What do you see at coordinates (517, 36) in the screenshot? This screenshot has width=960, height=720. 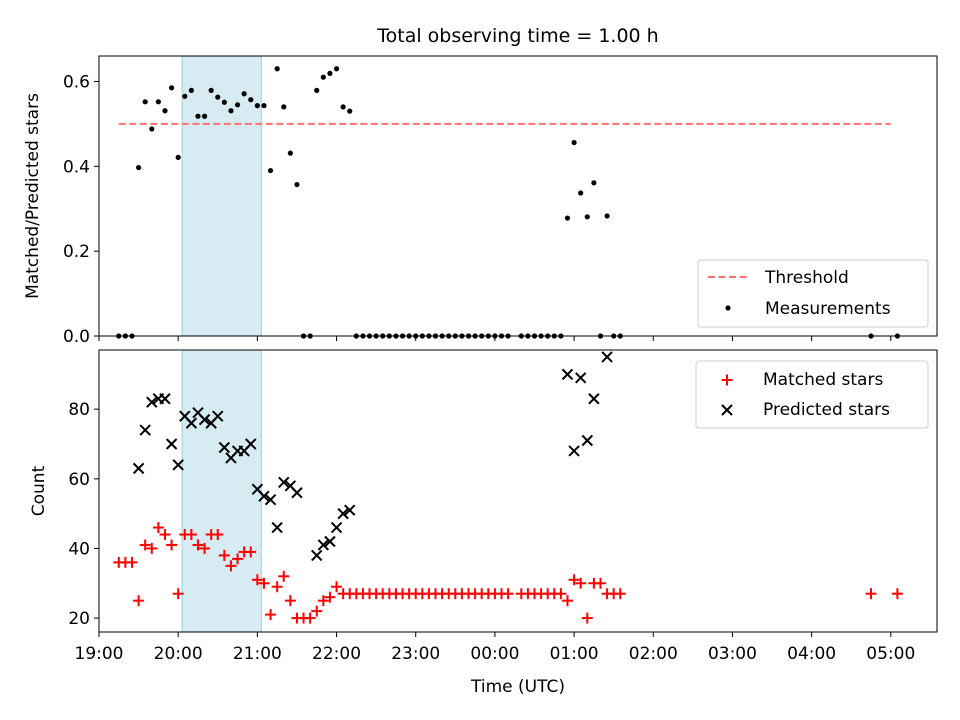 I see `top-chart-title: Total observing time = 1.00 h` at bounding box center [517, 36].